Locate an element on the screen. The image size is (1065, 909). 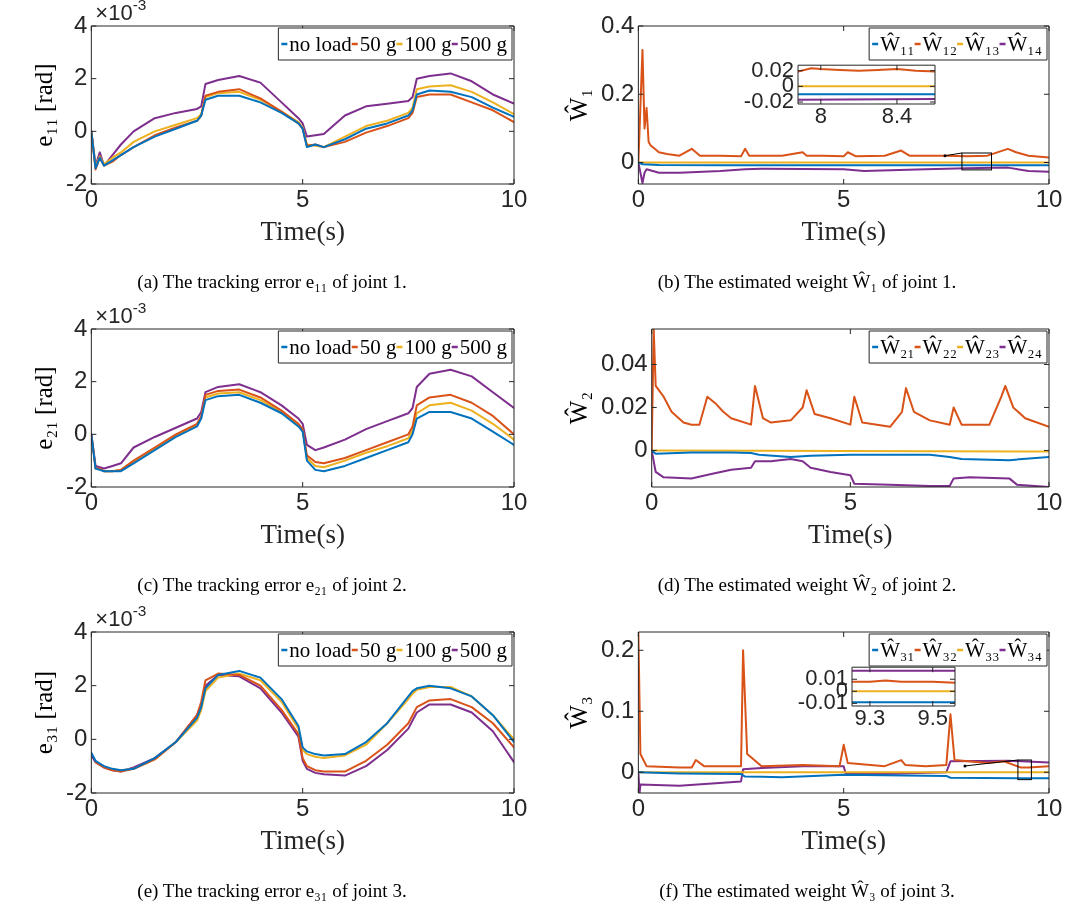
x-tick-label: 8 is located at coordinates (820, 116).